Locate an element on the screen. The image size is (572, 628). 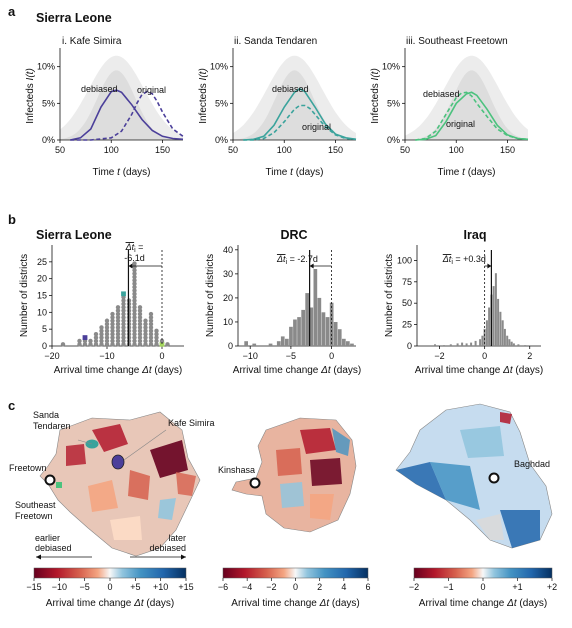
colorbar-tick-label: 0 is located at coordinates (109, 587).